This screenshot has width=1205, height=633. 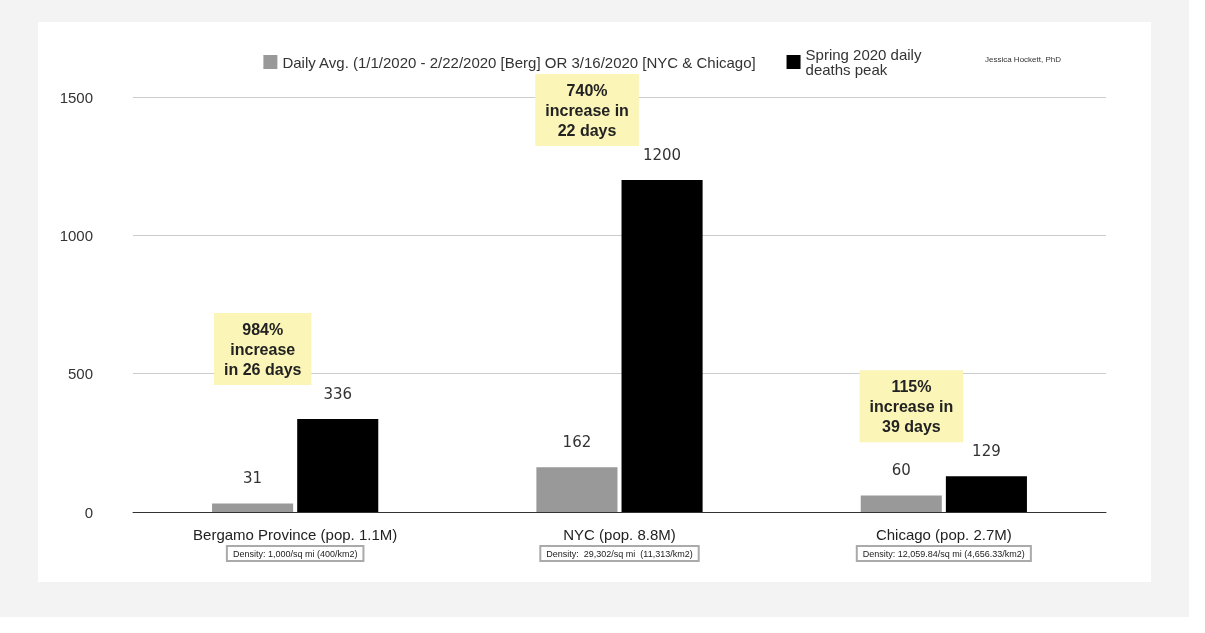 I want to click on x-tick-label: Chicago (pop. 2.7M) Density: 12,059.84/sq mi (4,656.33/km2), so click(x=943, y=542).